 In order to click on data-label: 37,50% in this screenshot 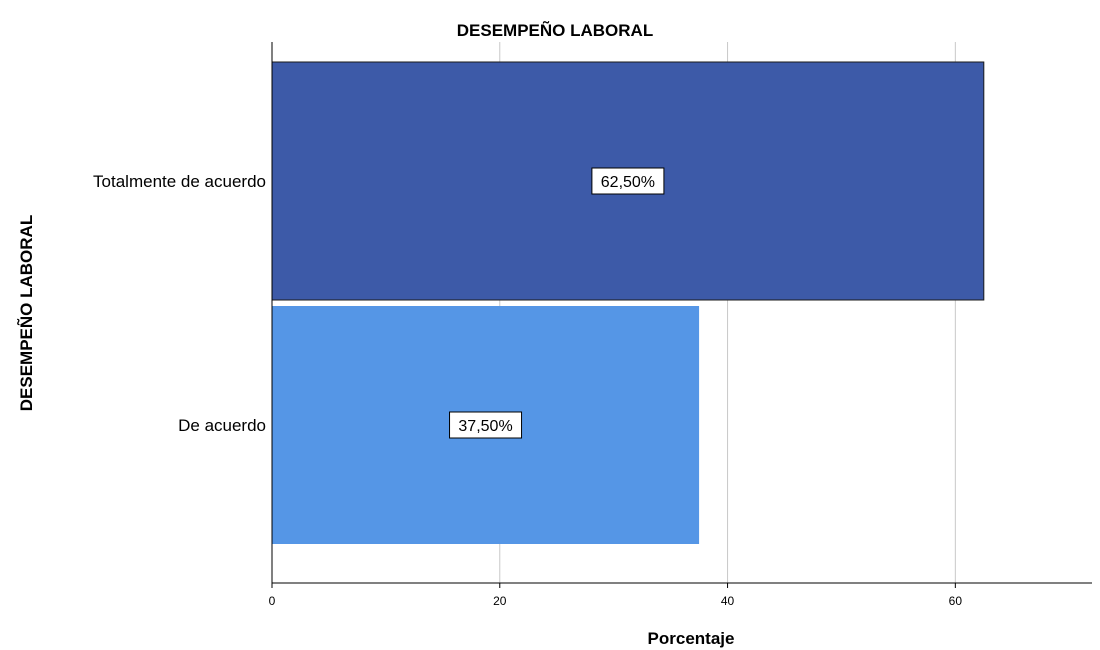, I will do `click(485, 426)`.